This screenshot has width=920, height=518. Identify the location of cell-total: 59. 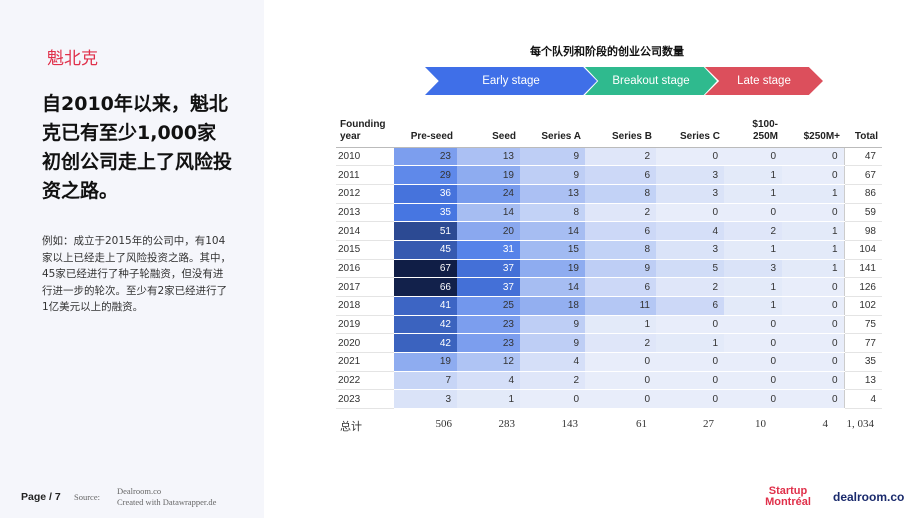
(862, 213).